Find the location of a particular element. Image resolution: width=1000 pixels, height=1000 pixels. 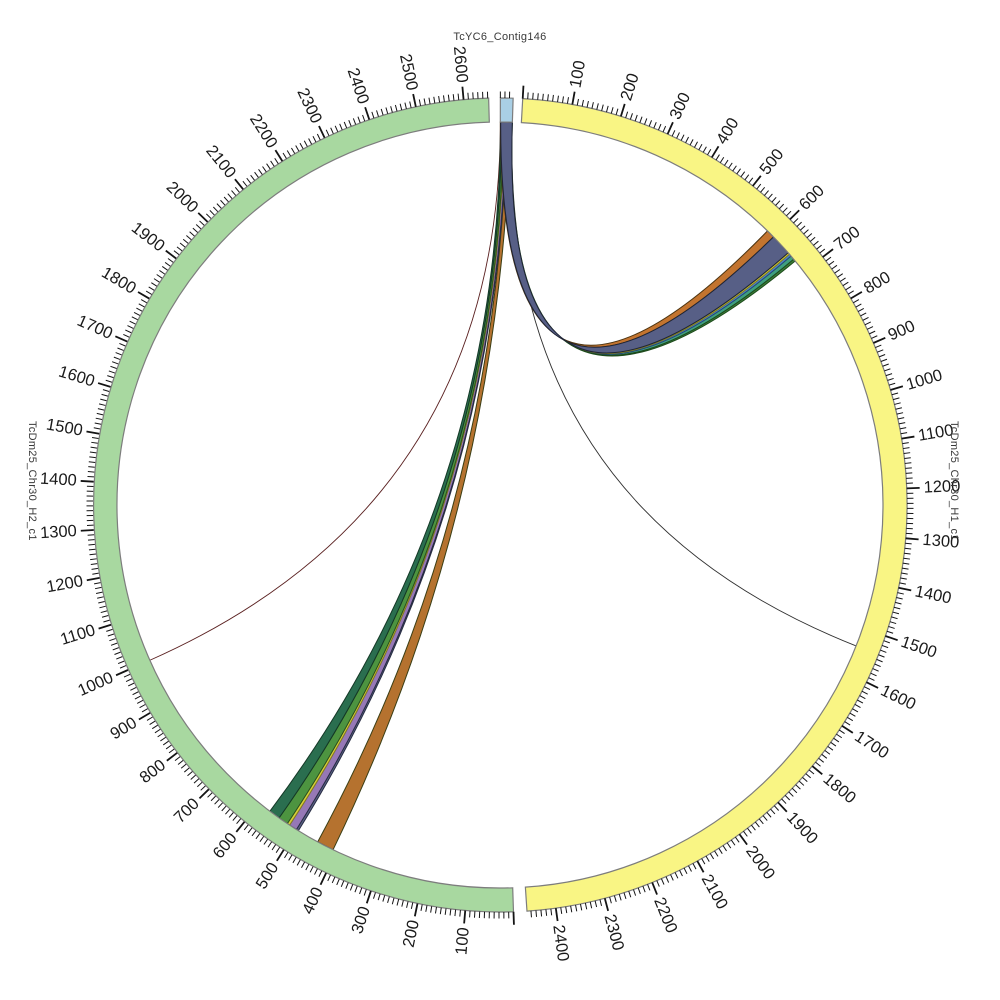

tick-label-h2-2200: 2200 is located at coordinates (263, 131).